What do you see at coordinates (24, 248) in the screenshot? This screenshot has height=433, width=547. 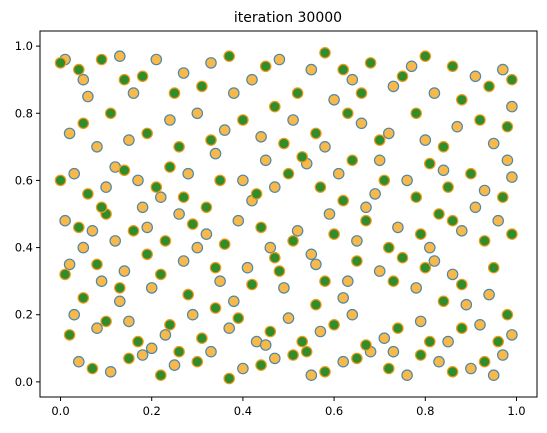 I see `y-tick-label: 0.4` at bounding box center [24, 248].